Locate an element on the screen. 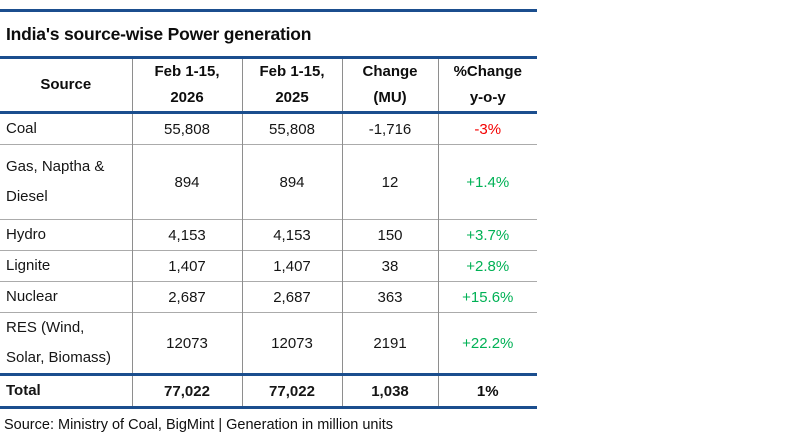  table-row-hydro: Hydro 4,153 4,153 150 +3.7% is located at coordinates (268, 235).